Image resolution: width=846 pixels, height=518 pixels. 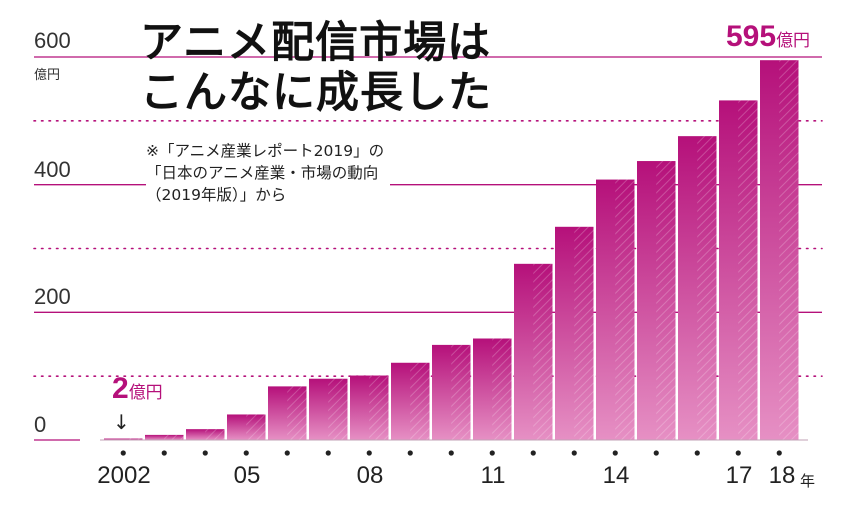 What do you see at coordinates (246, 453) in the screenshot?
I see `x-tick-dot-2005` at bounding box center [246, 453].